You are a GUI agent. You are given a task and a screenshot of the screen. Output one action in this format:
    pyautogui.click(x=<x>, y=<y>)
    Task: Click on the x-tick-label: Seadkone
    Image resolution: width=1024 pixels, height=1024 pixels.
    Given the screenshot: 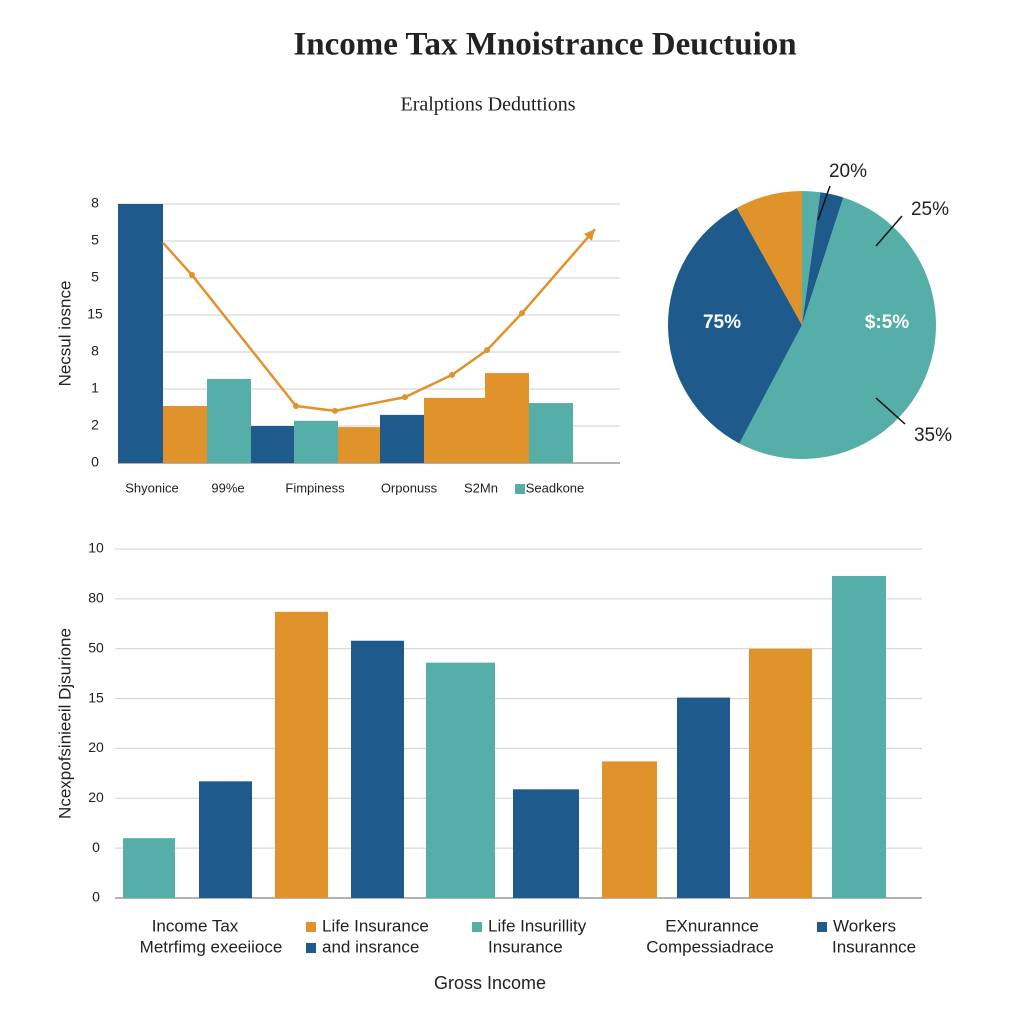 What is the action you would take?
    pyautogui.click(x=555, y=487)
    